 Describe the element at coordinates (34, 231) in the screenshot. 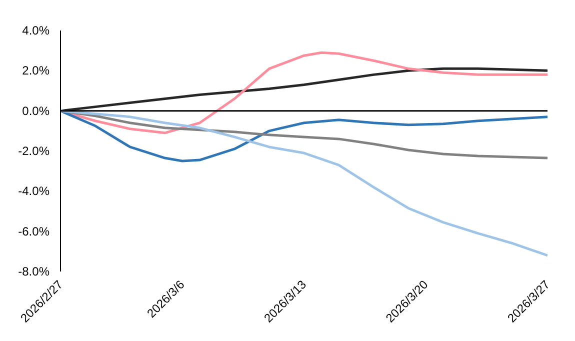

I see `y-tick-label: -6.0%` at that location.